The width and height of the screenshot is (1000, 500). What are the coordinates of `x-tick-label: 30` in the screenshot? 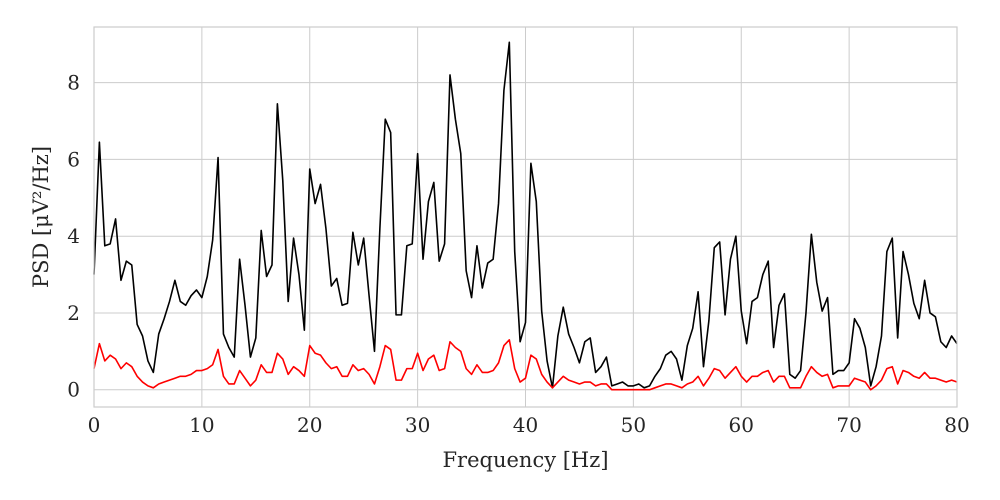 It's located at (417, 425).